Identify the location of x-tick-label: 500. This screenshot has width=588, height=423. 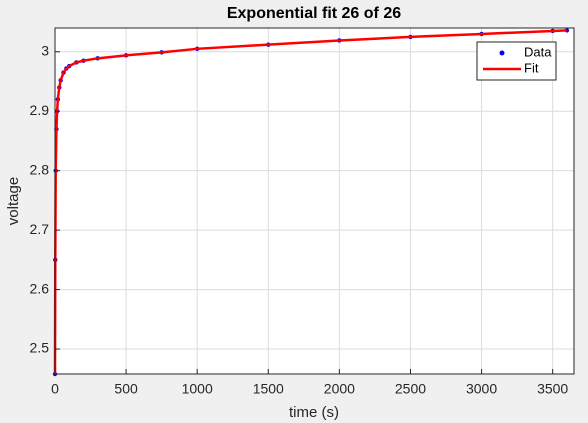
(126, 389).